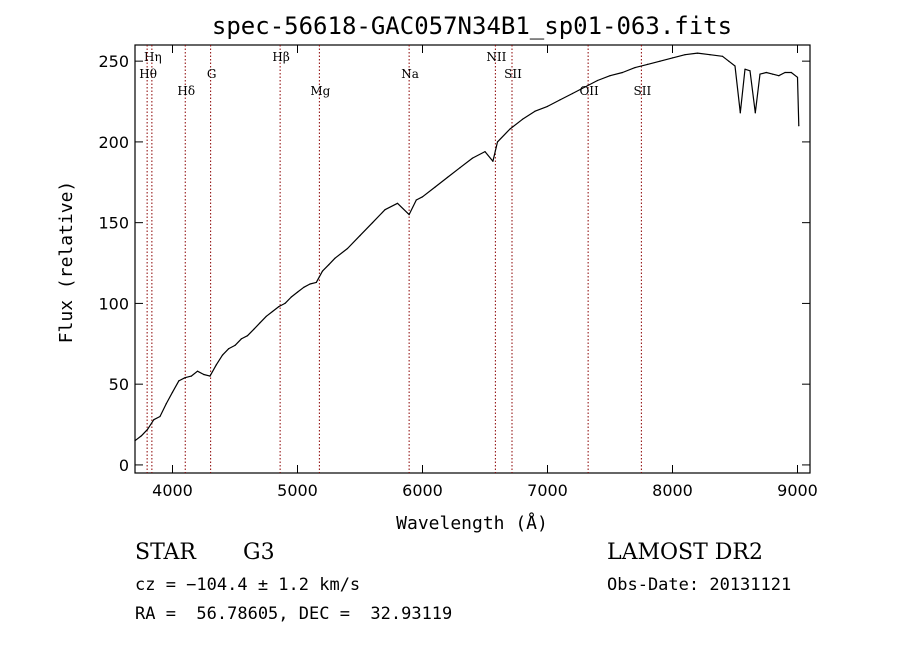  I want to click on coordinates-text: RA = 56.78605, DEC = 32.93119, so click(294, 614).